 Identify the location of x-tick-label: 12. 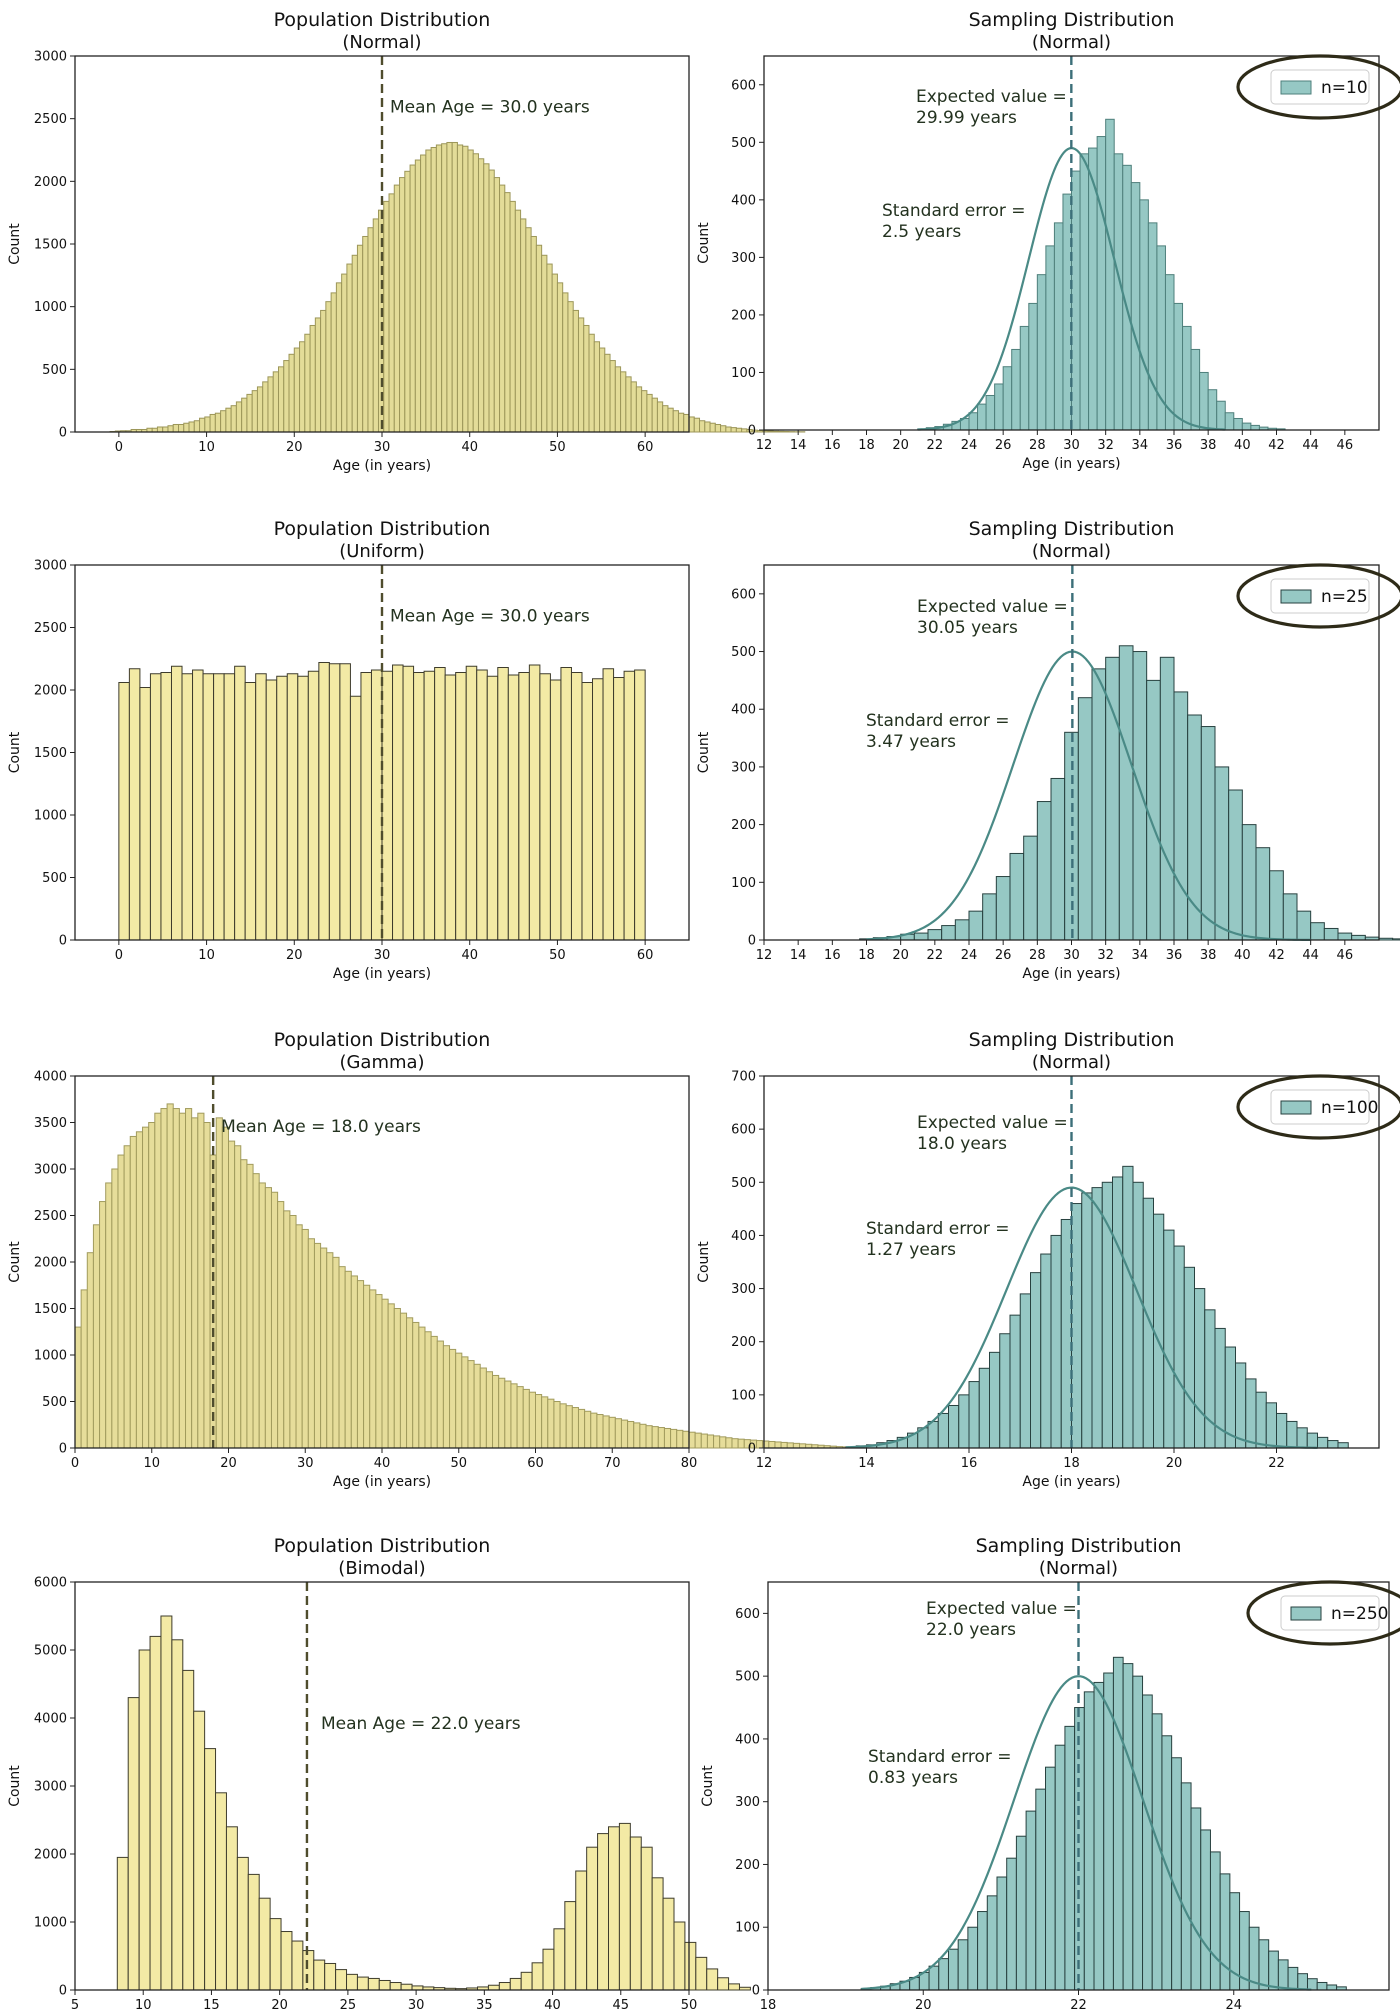
(764, 445).